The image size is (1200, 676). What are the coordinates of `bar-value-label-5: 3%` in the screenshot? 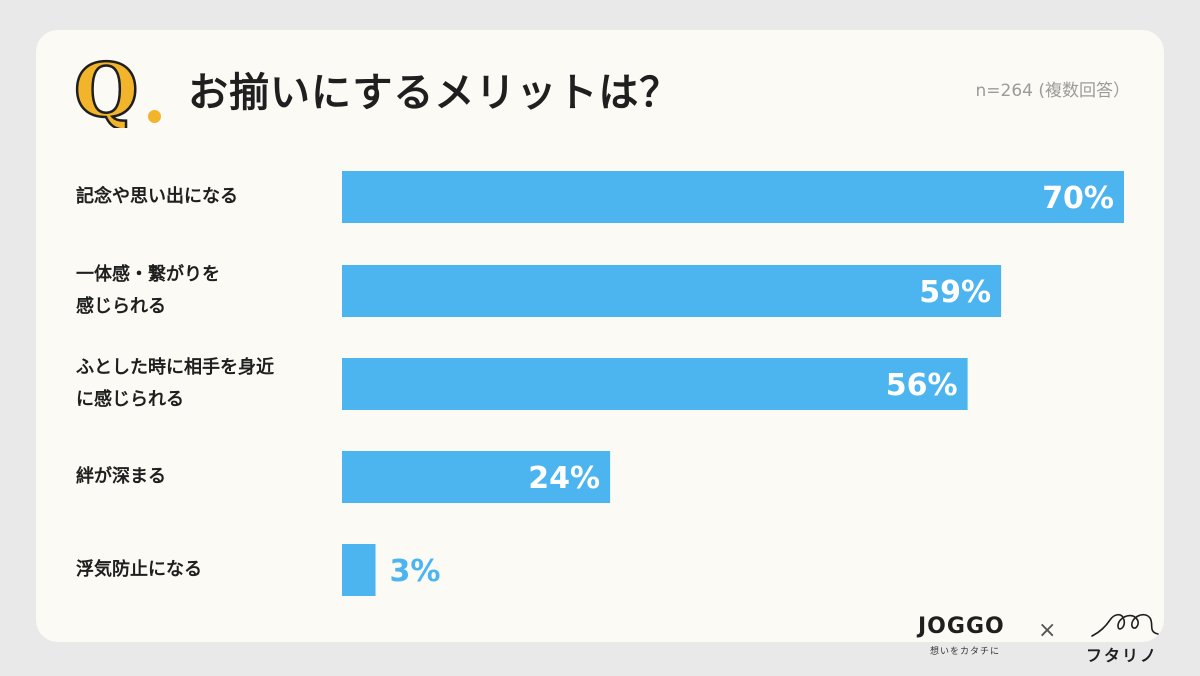 It's located at (415, 571).